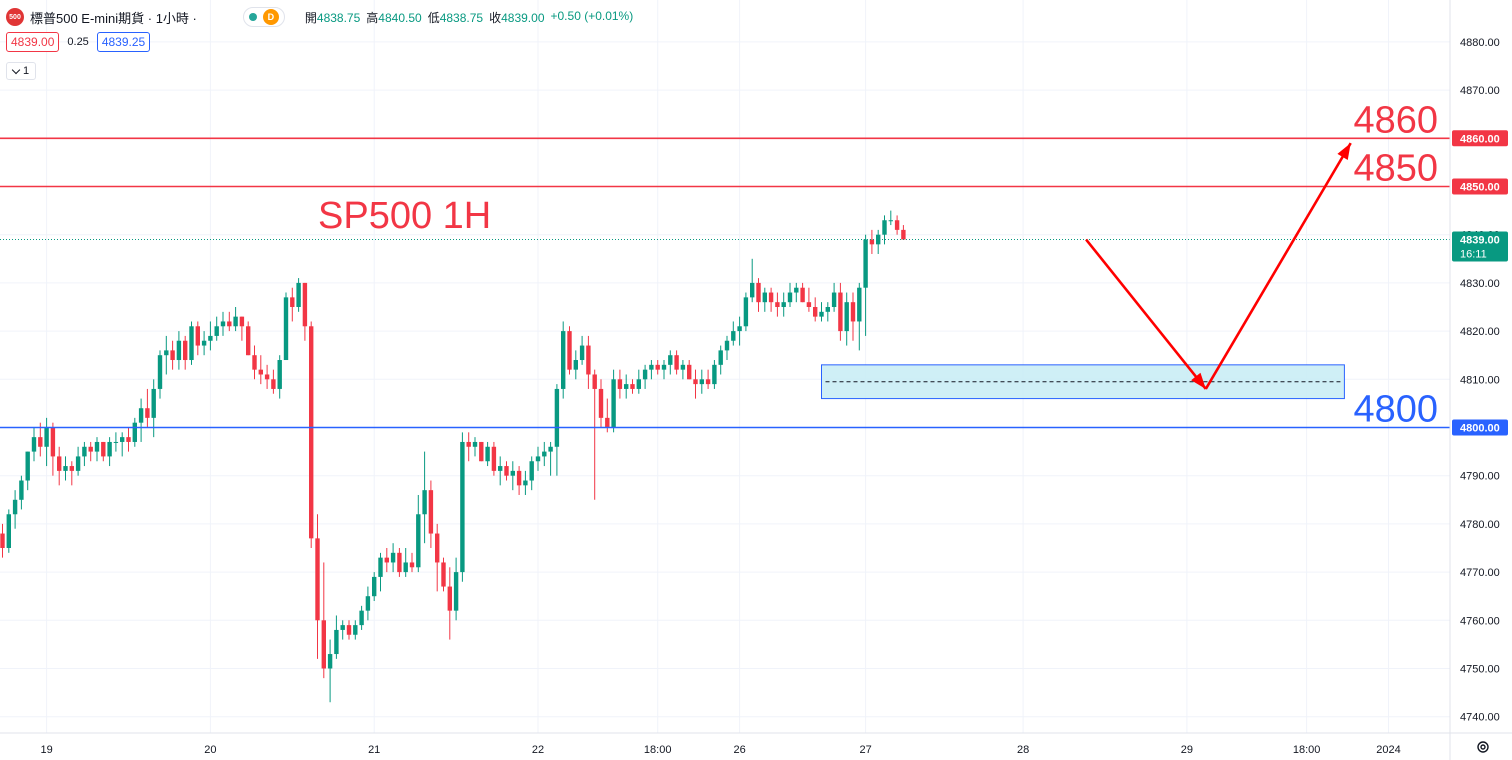 This screenshot has height=760, width=1512. I want to click on indicator-toggle: 1, so click(21, 71).